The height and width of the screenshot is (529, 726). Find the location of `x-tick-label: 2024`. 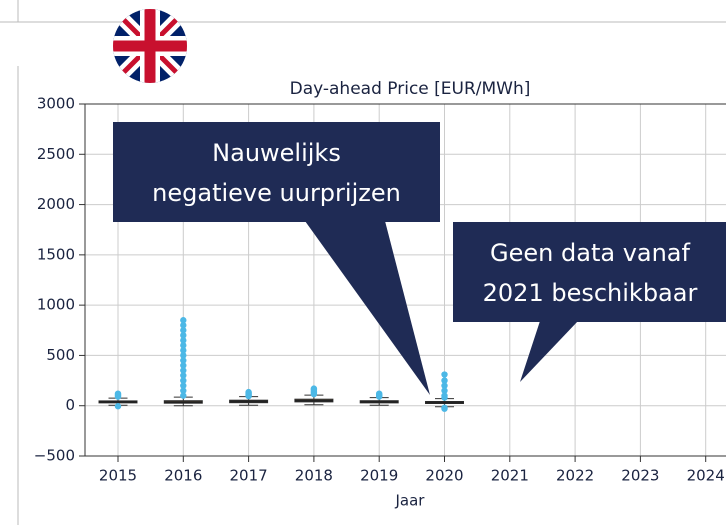

x-tick-label: 2024 is located at coordinates (706, 476).